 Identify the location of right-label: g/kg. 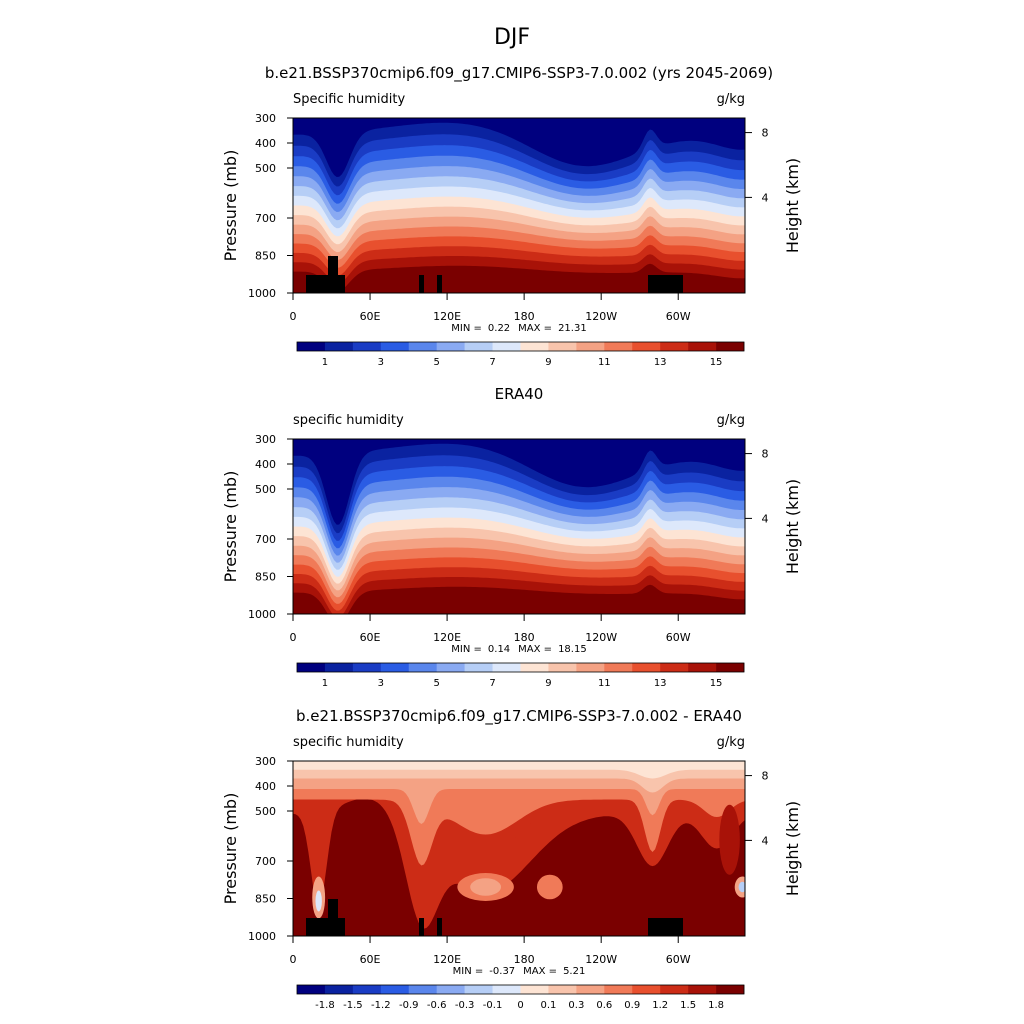
(731, 420).